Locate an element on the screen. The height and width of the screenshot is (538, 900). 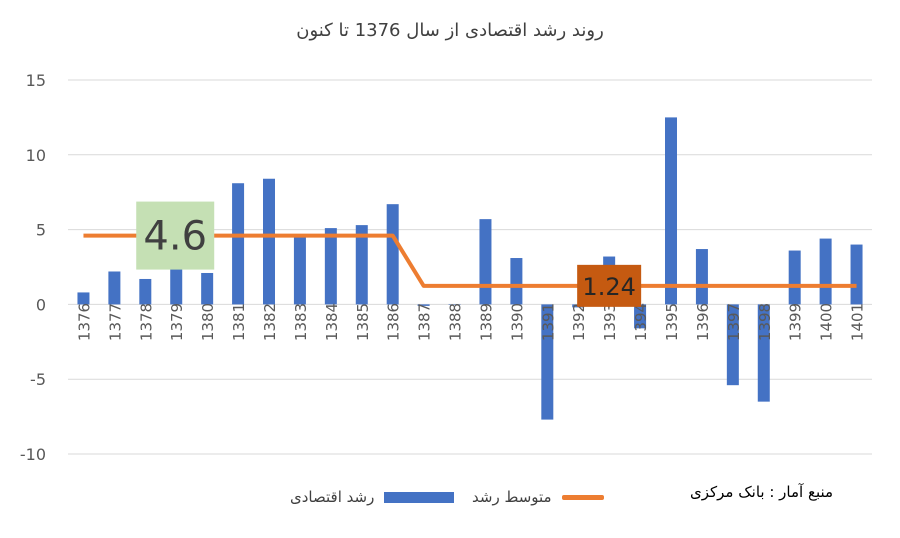
y-tick-label: -10 is located at coordinates (33, 454).